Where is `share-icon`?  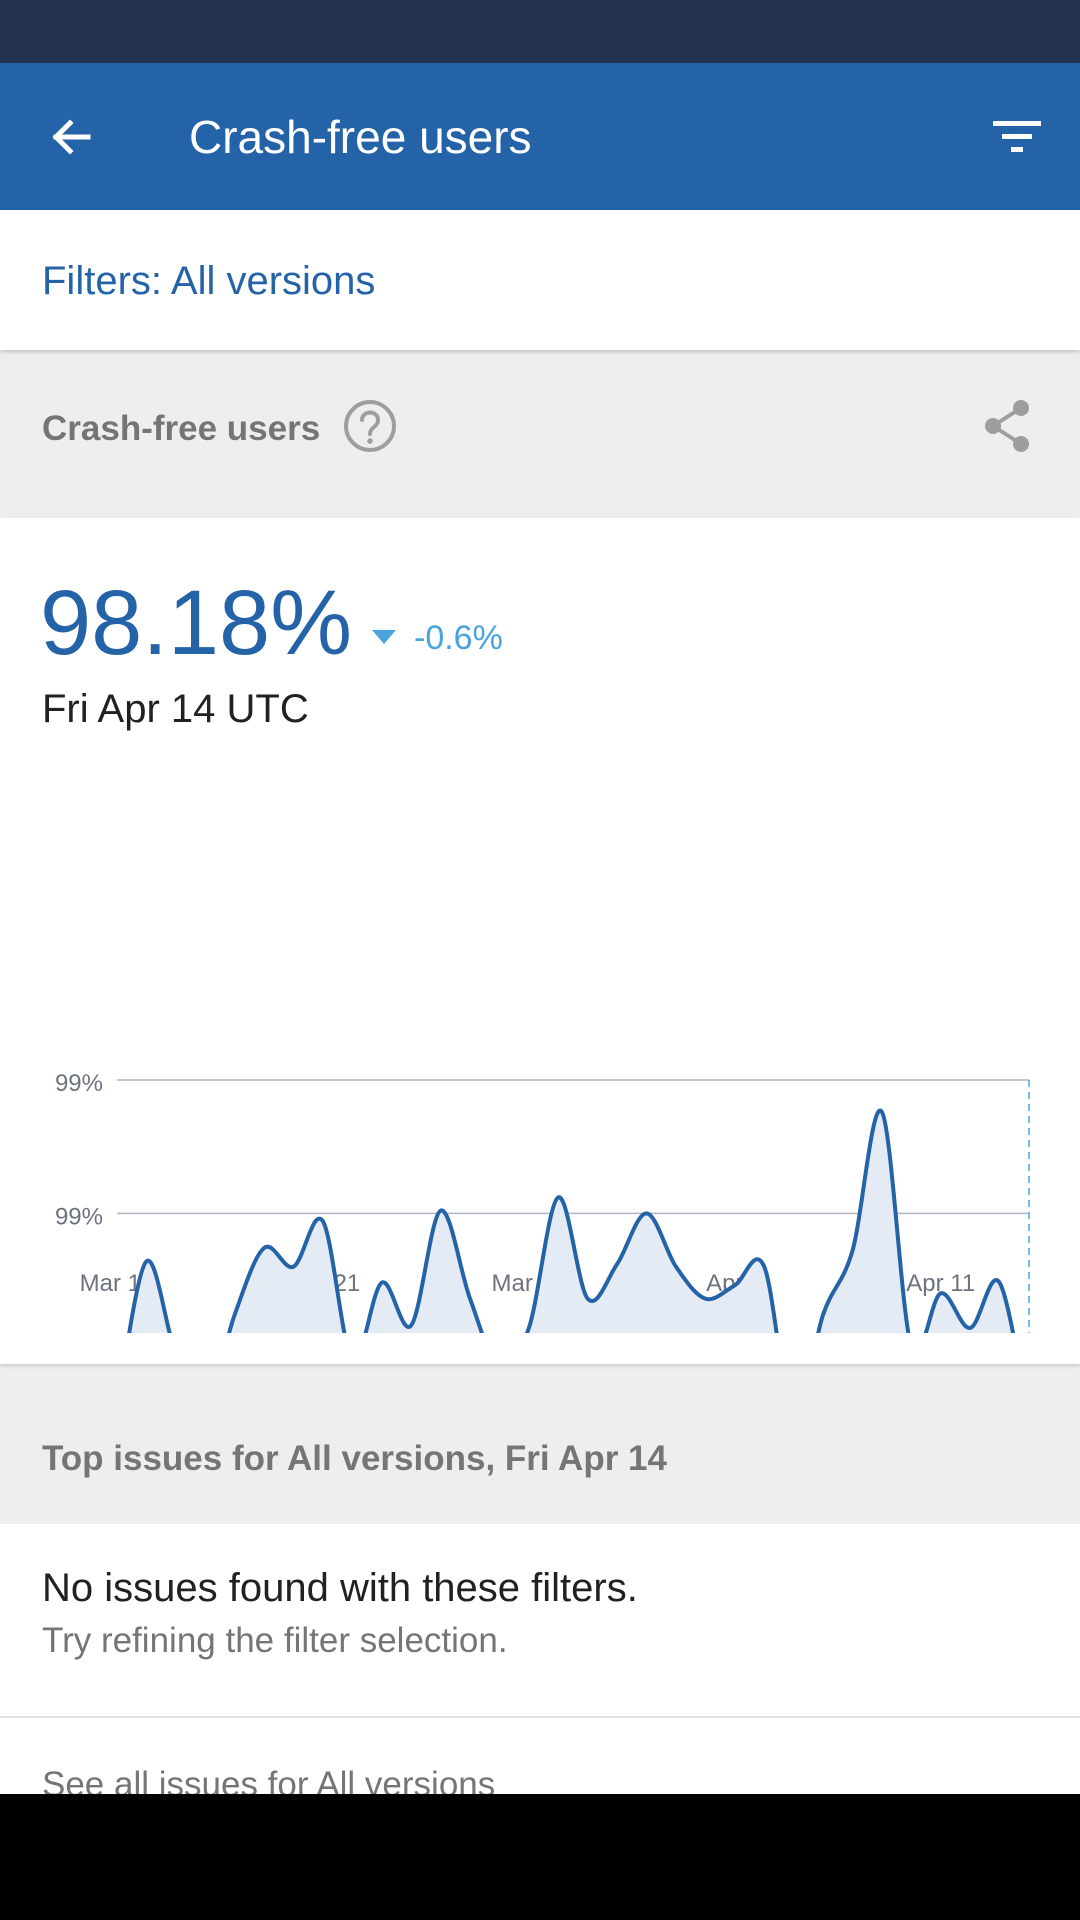 share-icon is located at coordinates (1007, 426).